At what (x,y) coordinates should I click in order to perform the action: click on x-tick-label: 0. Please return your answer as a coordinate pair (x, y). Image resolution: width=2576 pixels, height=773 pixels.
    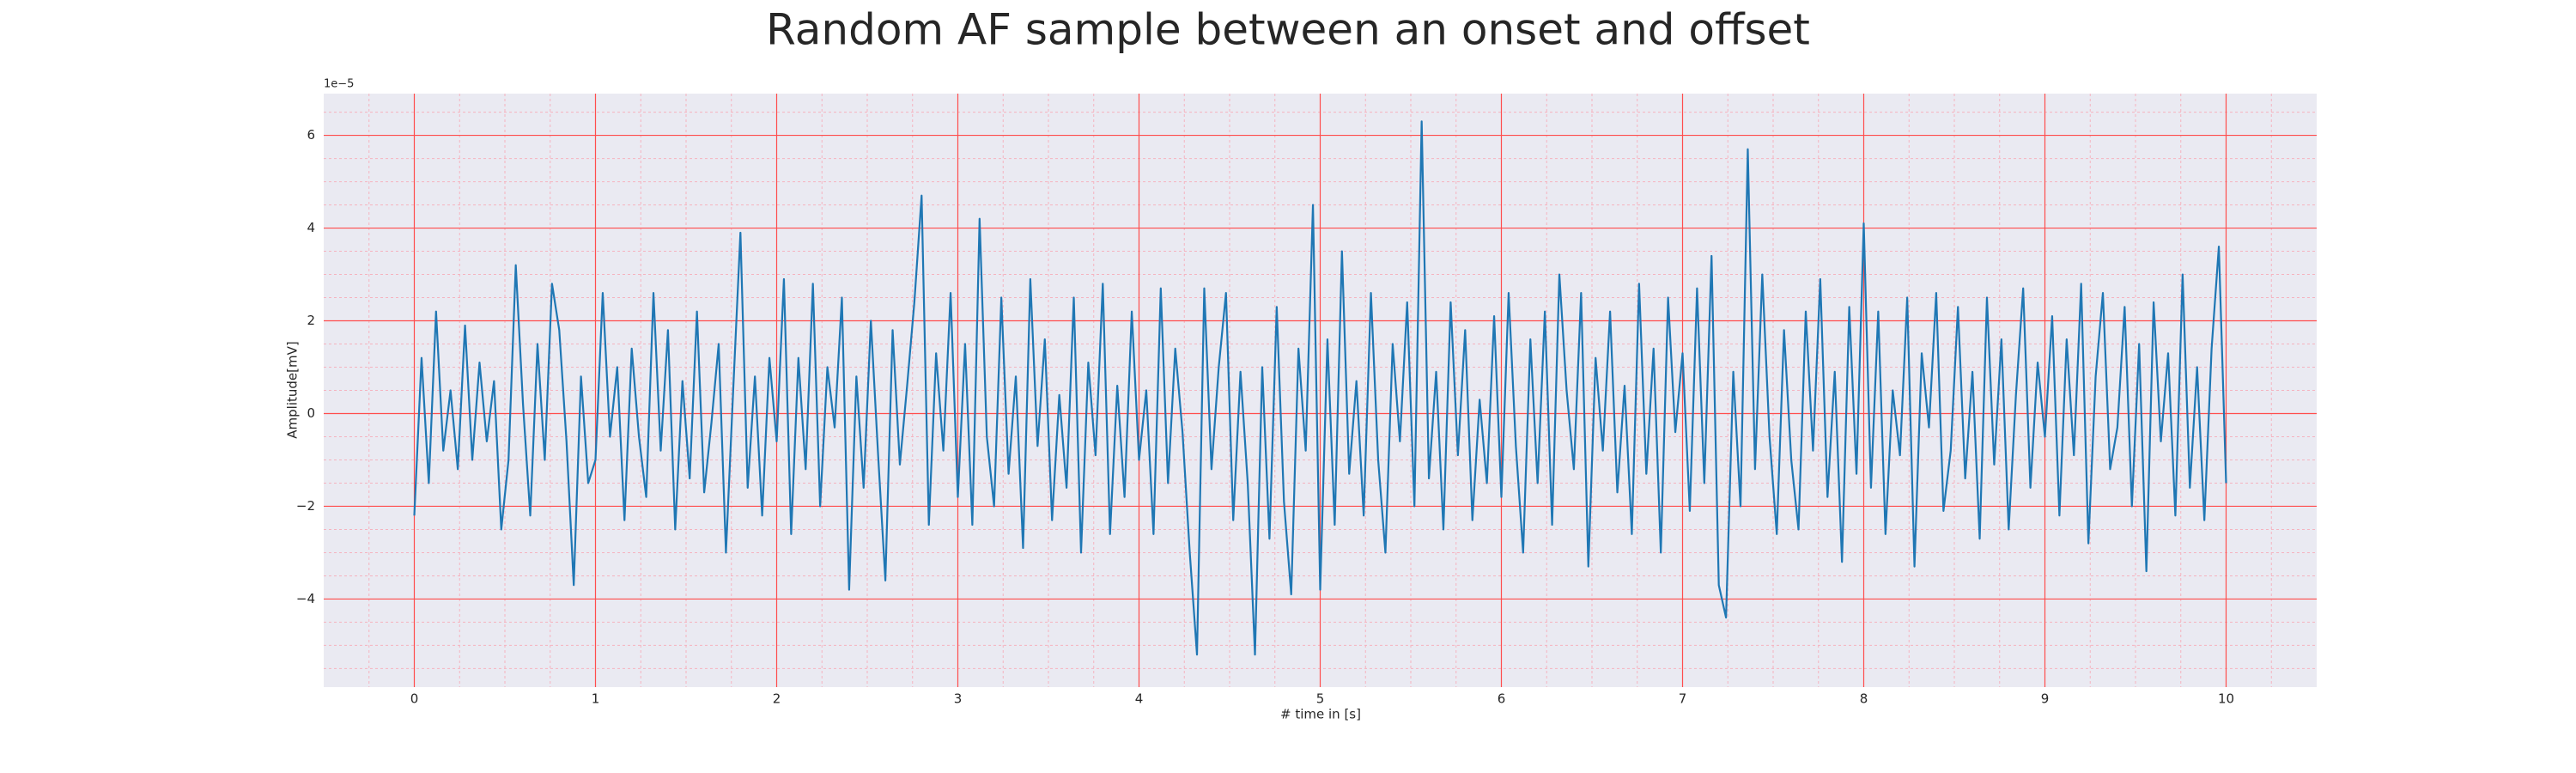
    Looking at the image, I should click on (414, 699).